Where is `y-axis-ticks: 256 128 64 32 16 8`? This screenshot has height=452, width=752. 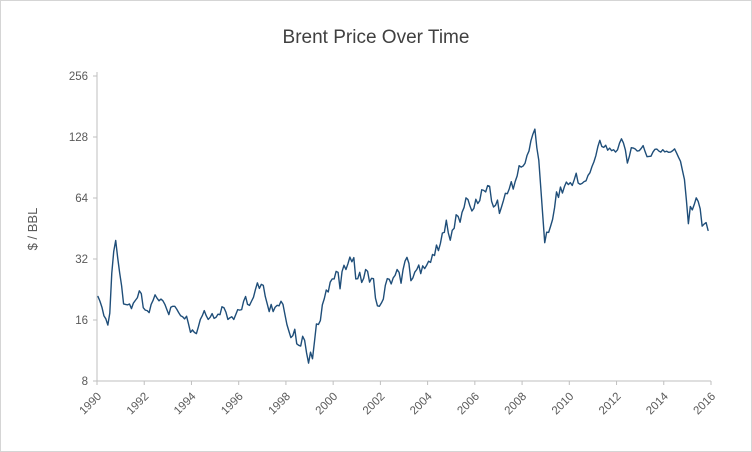 y-axis-ticks: 256 128 64 32 16 8 is located at coordinates (83, 229).